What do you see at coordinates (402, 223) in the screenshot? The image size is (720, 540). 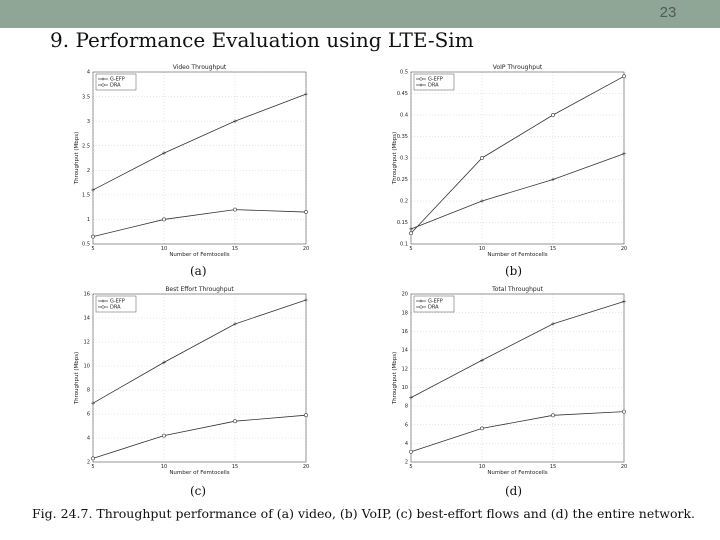 I see `y-tick-label: 0.15` at bounding box center [402, 223].